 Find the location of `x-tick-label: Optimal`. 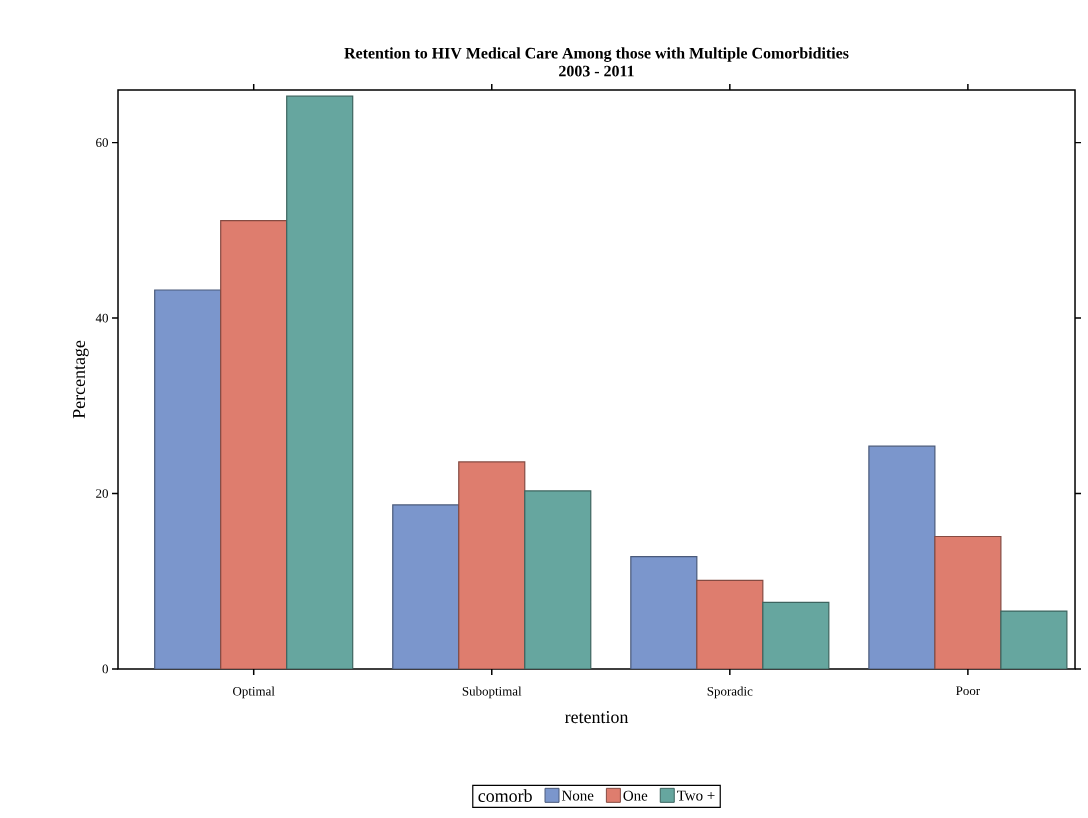

x-tick-label: Optimal is located at coordinates (254, 692).